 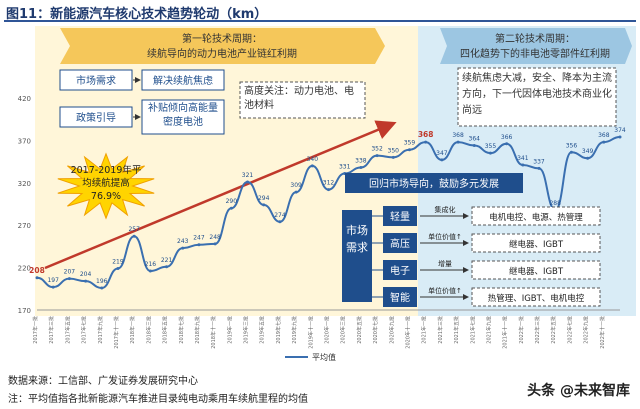 What do you see at coordinates (602, 332) in the screenshot?
I see `x-tick-label: 2022年十一批` at bounding box center [602, 332].